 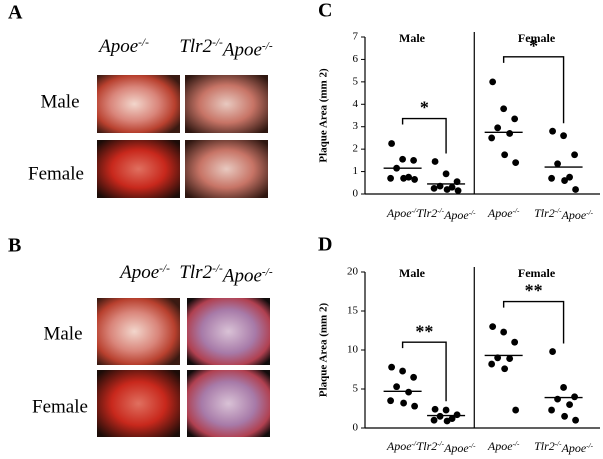 I want to click on y-tick-label: 7, so click(x=356, y=37).